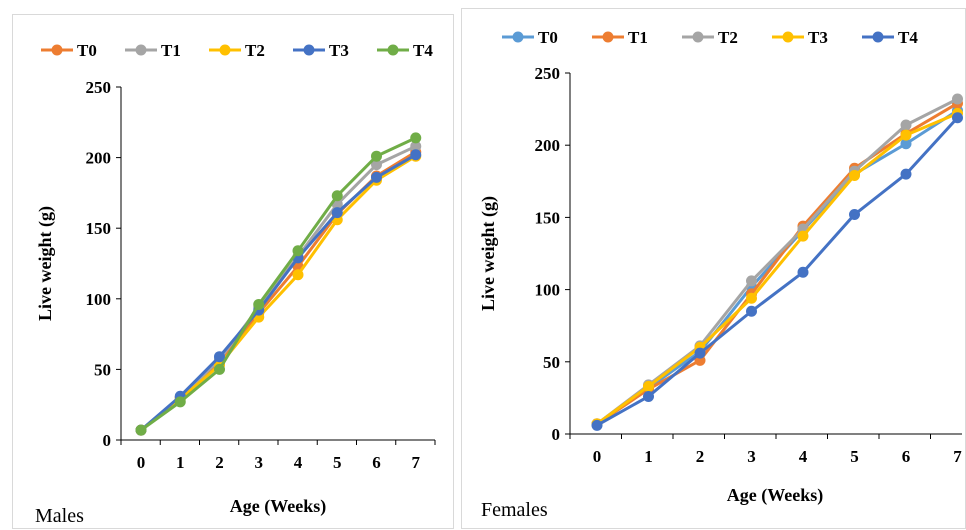 The width and height of the screenshot is (966, 530). I want to click on females-caption: Females, so click(514, 510).